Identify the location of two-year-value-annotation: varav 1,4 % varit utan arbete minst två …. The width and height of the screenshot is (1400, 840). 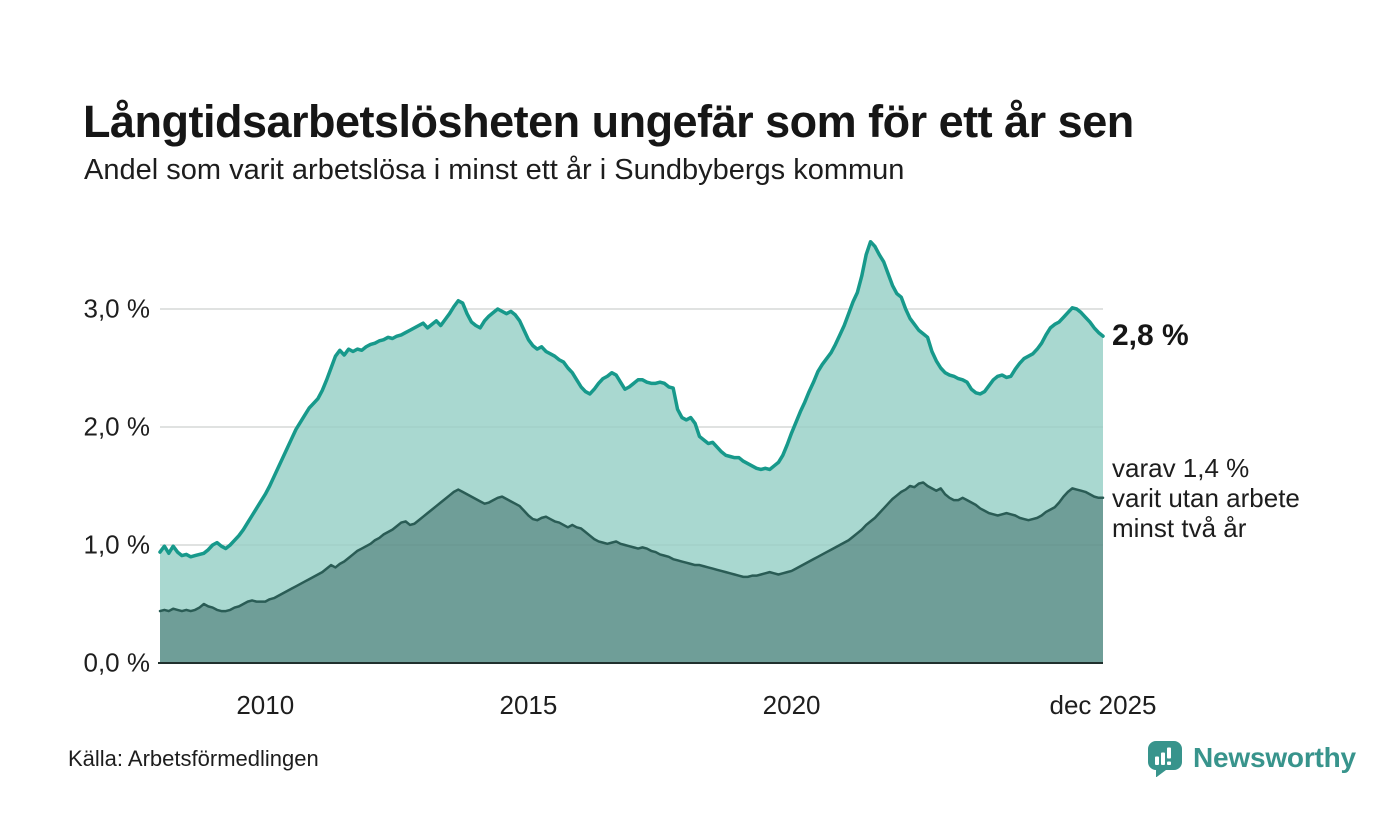
(1206, 498).